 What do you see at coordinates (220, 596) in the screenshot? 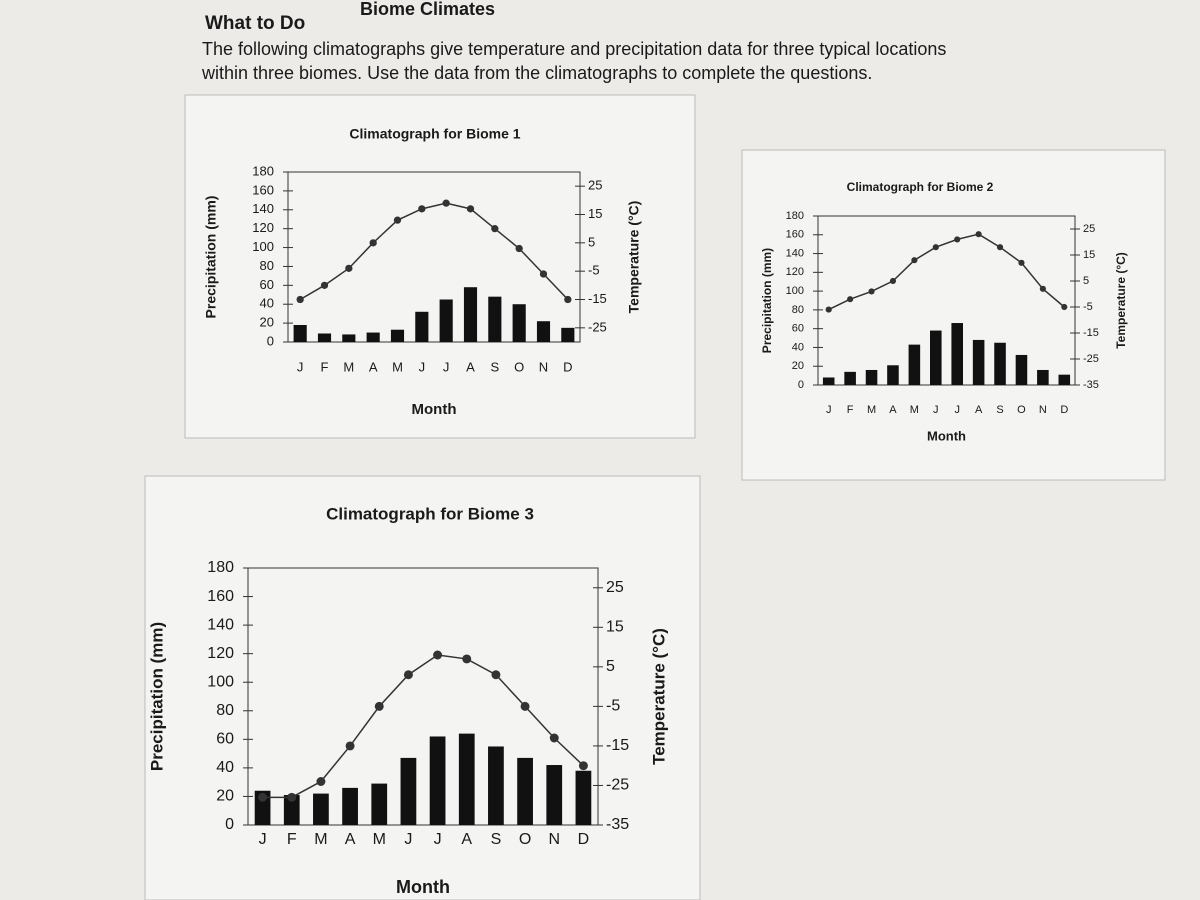
I see `y-tick-label: 160` at bounding box center [220, 596].